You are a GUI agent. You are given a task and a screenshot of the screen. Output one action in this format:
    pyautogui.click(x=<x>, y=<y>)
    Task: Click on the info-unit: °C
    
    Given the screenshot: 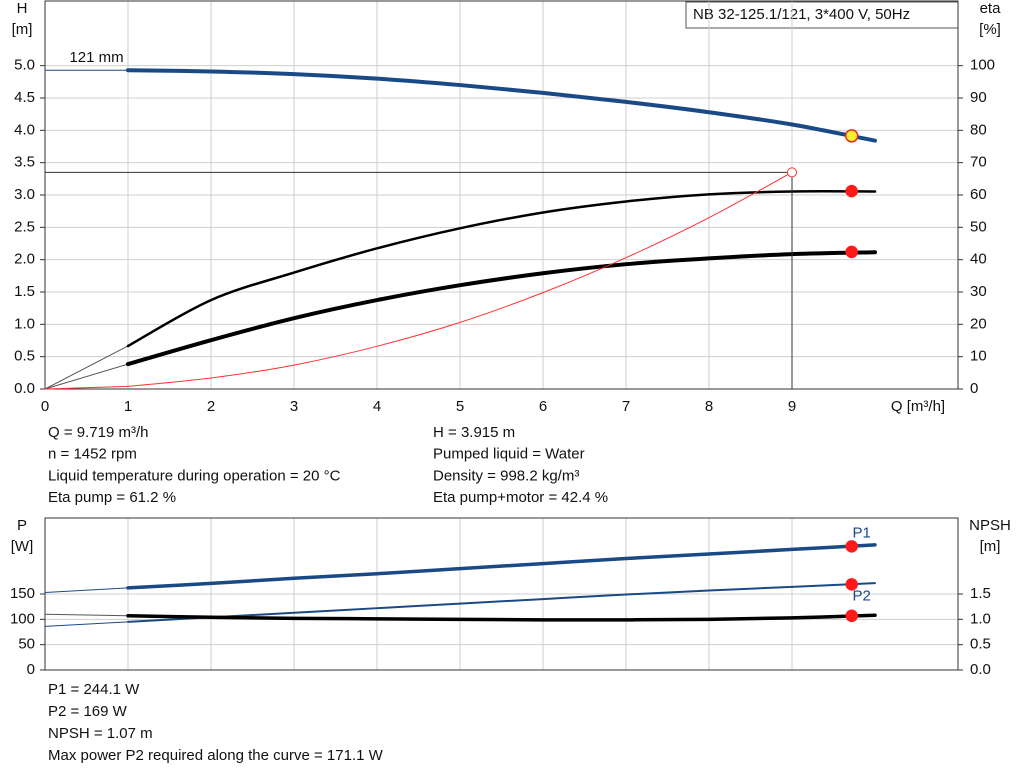 What is the action you would take?
    pyautogui.click(x=332, y=475)
    